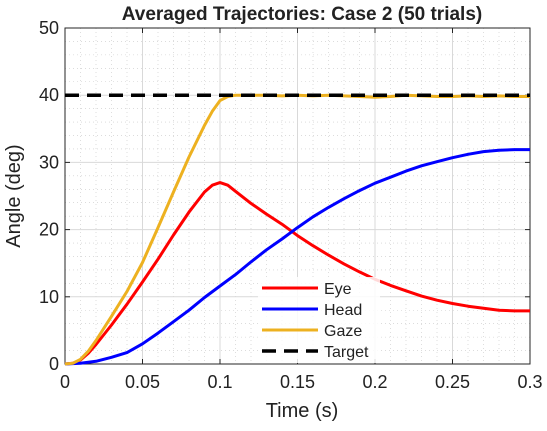 The image size is (547, 431). Describe the element at coordinates (49, 230) in the screenshot. I see `y-tick-label: 20` at that location.